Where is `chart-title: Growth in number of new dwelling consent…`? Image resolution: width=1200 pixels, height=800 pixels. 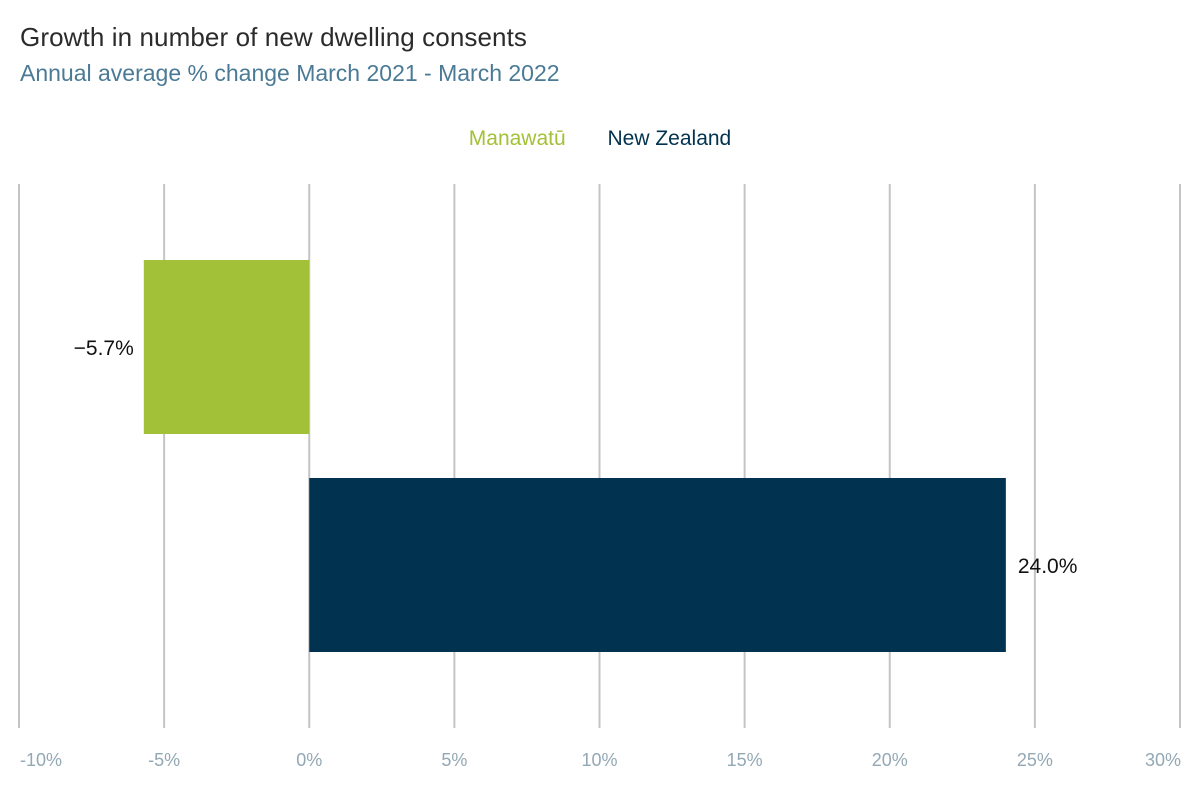 chart-title: Growth in number of new dwelling consent… is located at coordinates (274, 37).